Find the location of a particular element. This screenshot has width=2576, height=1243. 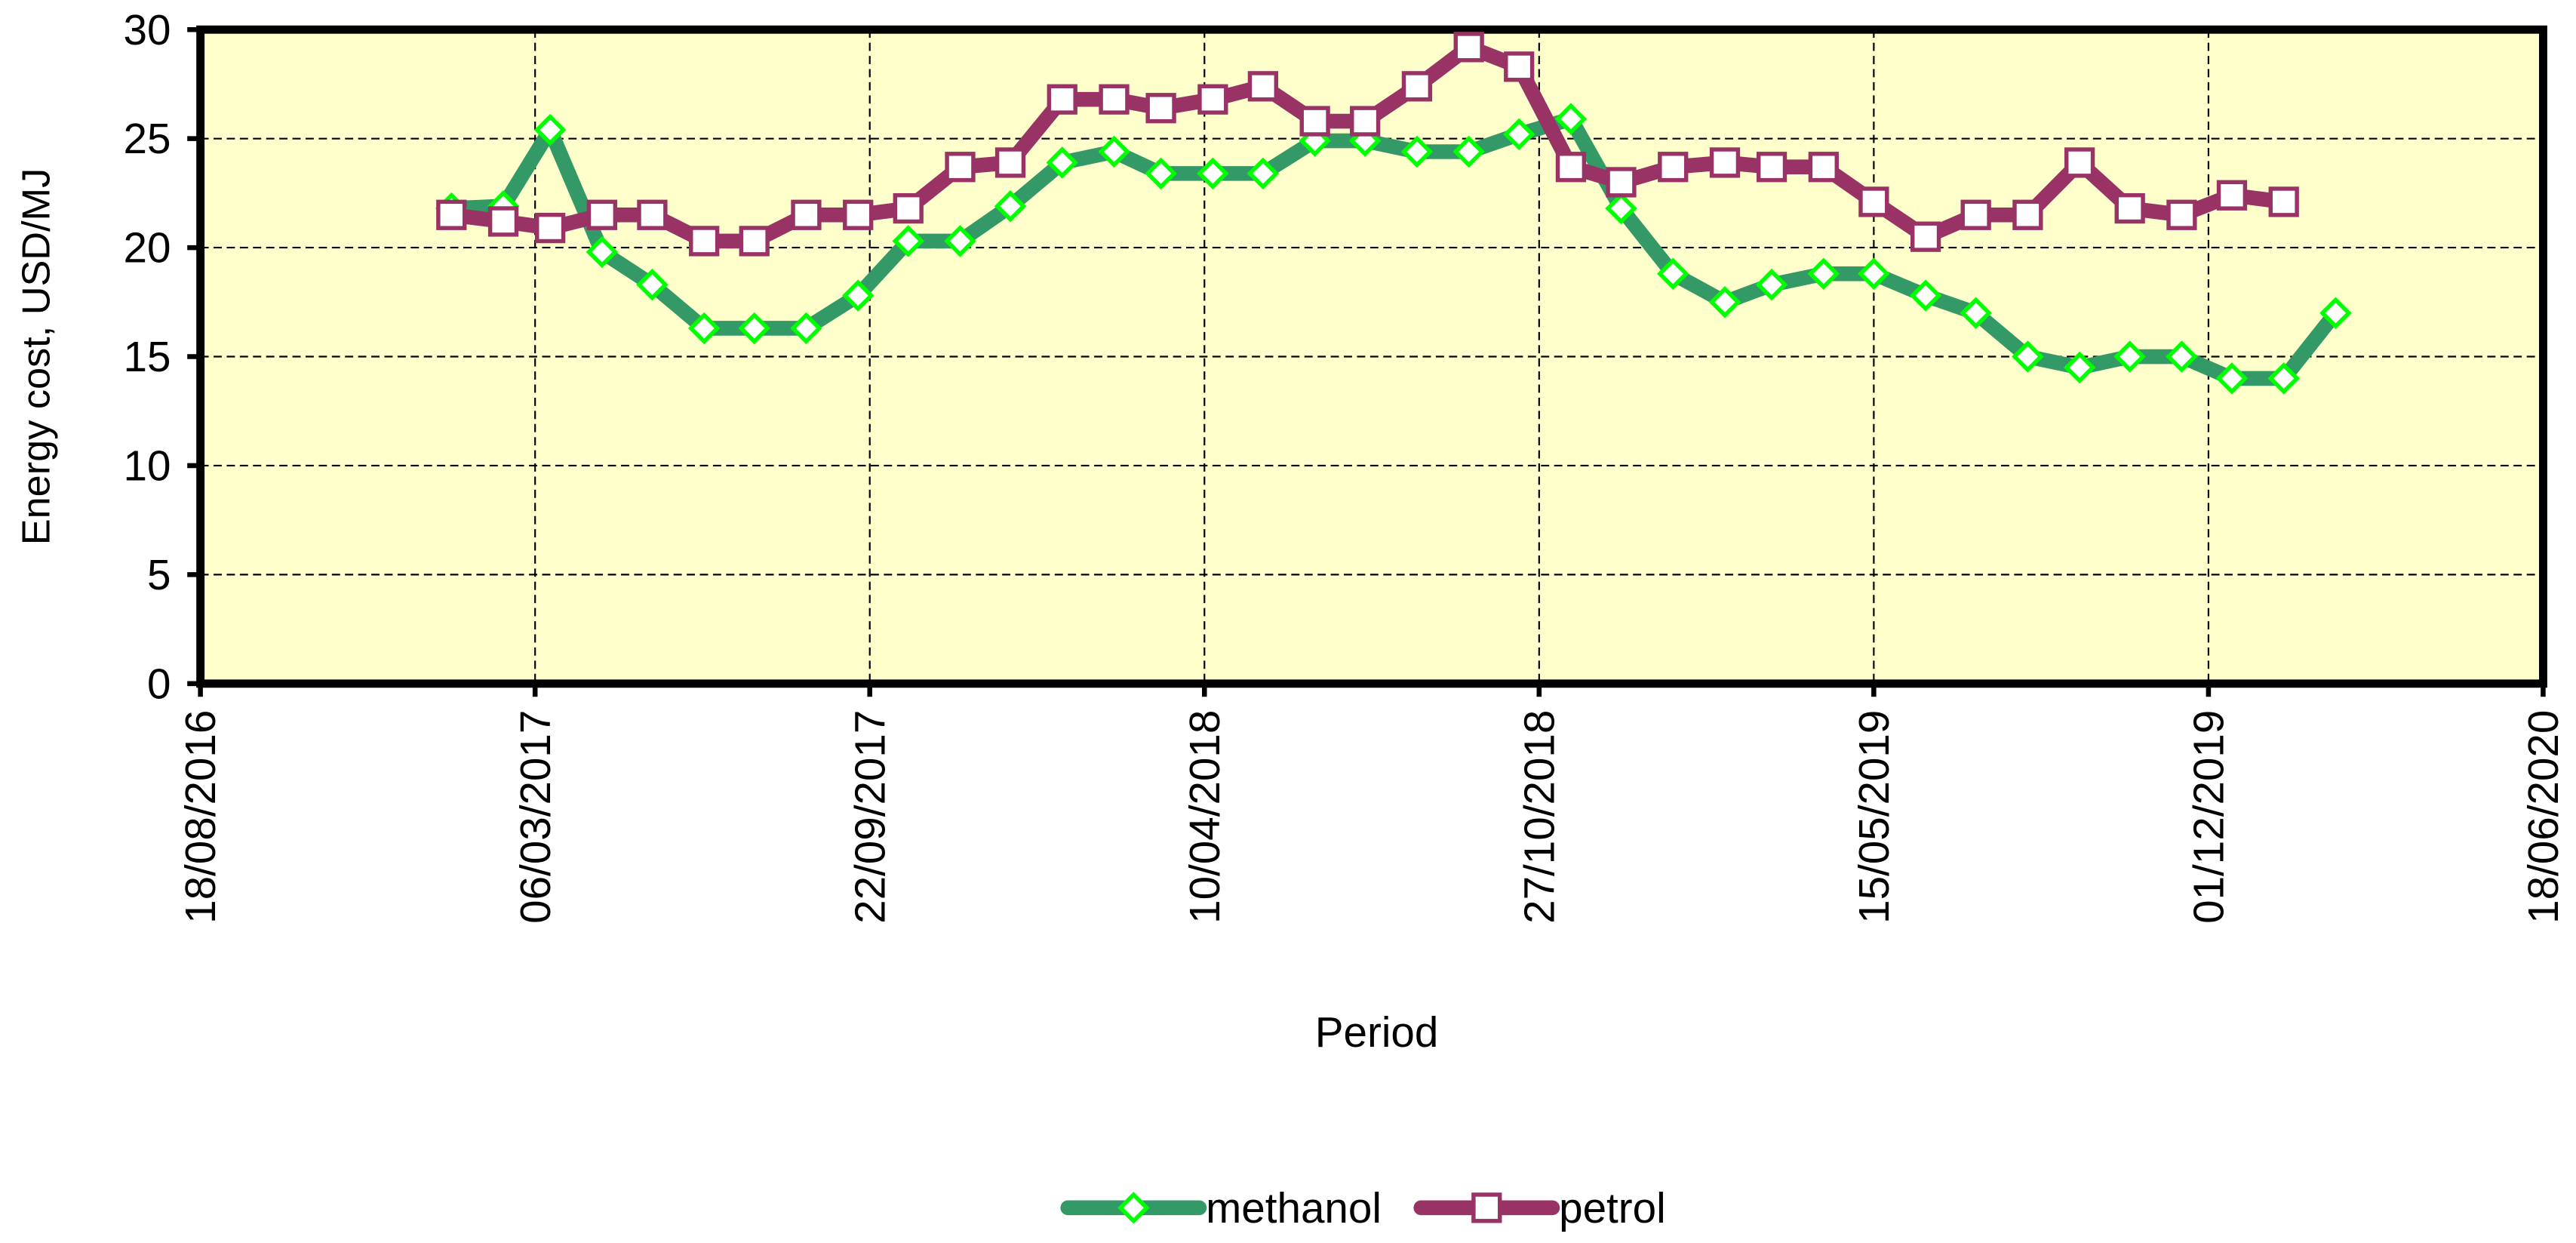

x-tick-label: 27/10/2018 is located at coordinates (1539, 817).